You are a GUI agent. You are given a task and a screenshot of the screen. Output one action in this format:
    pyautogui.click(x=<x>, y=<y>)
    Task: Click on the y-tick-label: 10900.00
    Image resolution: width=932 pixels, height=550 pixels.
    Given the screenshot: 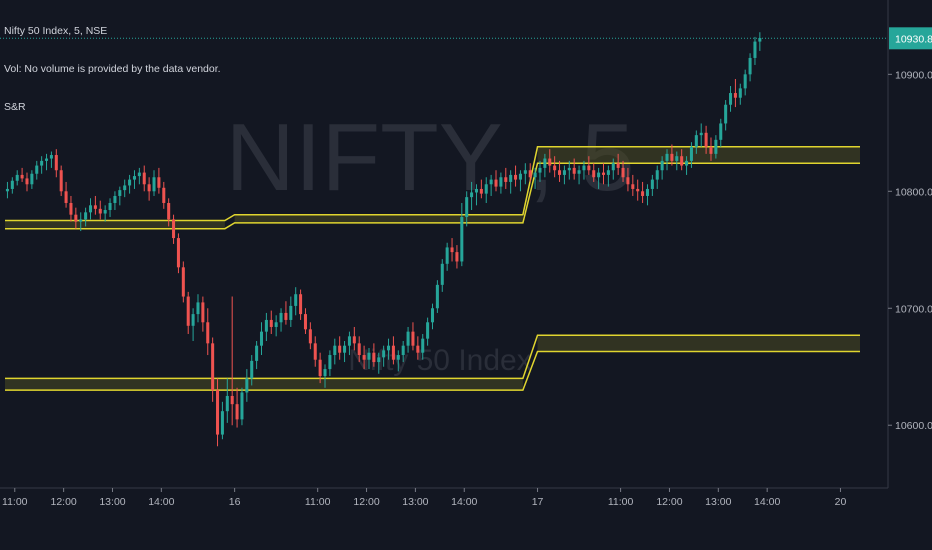 What is the action you would take?
    pyautogui.click(x=913, y=75)
    